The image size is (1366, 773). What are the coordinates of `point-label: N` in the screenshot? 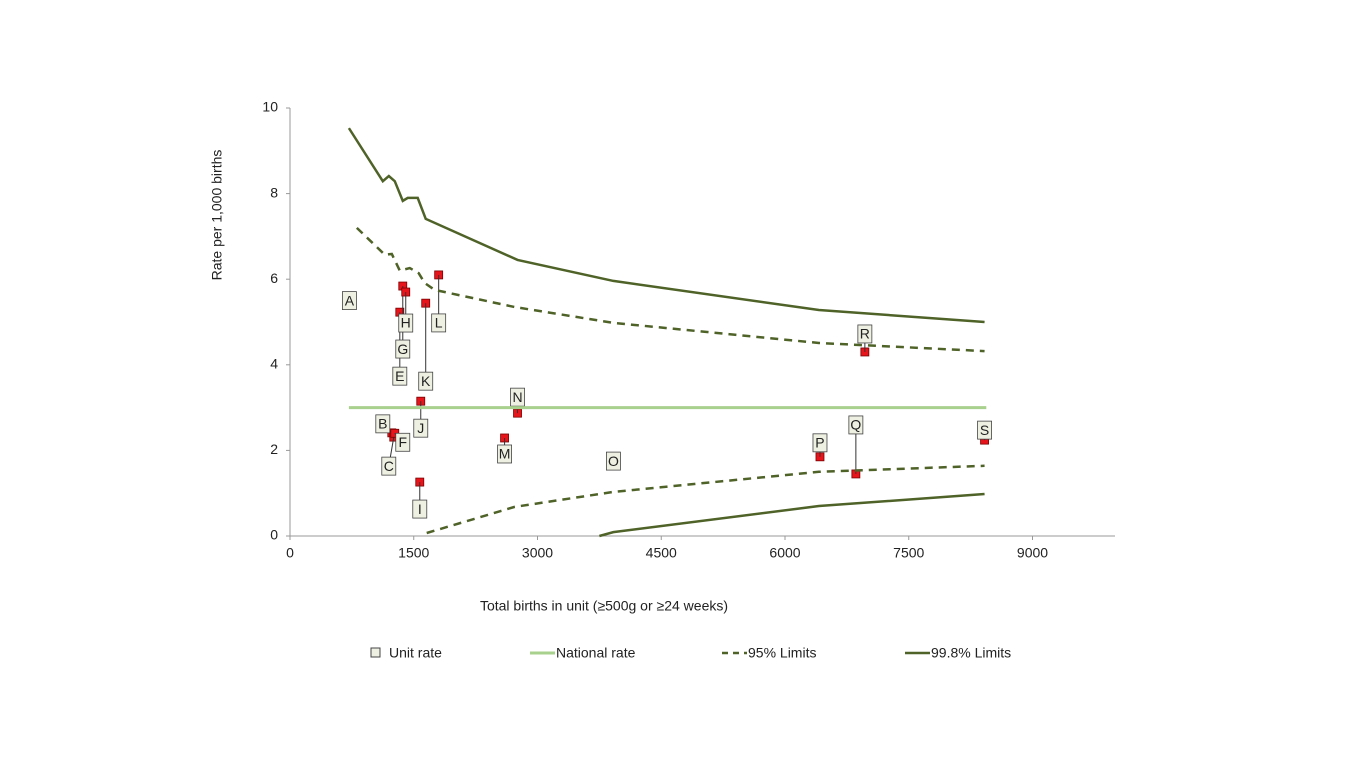 It's located at (517, 397).